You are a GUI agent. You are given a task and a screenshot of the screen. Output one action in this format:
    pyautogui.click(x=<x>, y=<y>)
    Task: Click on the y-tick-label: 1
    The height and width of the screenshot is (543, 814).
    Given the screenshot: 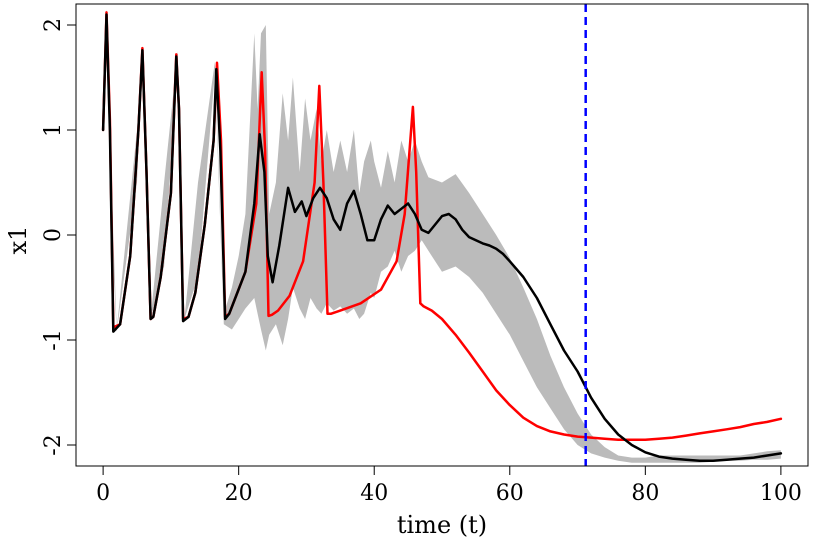 What is the action you would take?
    pyautogui.click(x=53, y=130)
    